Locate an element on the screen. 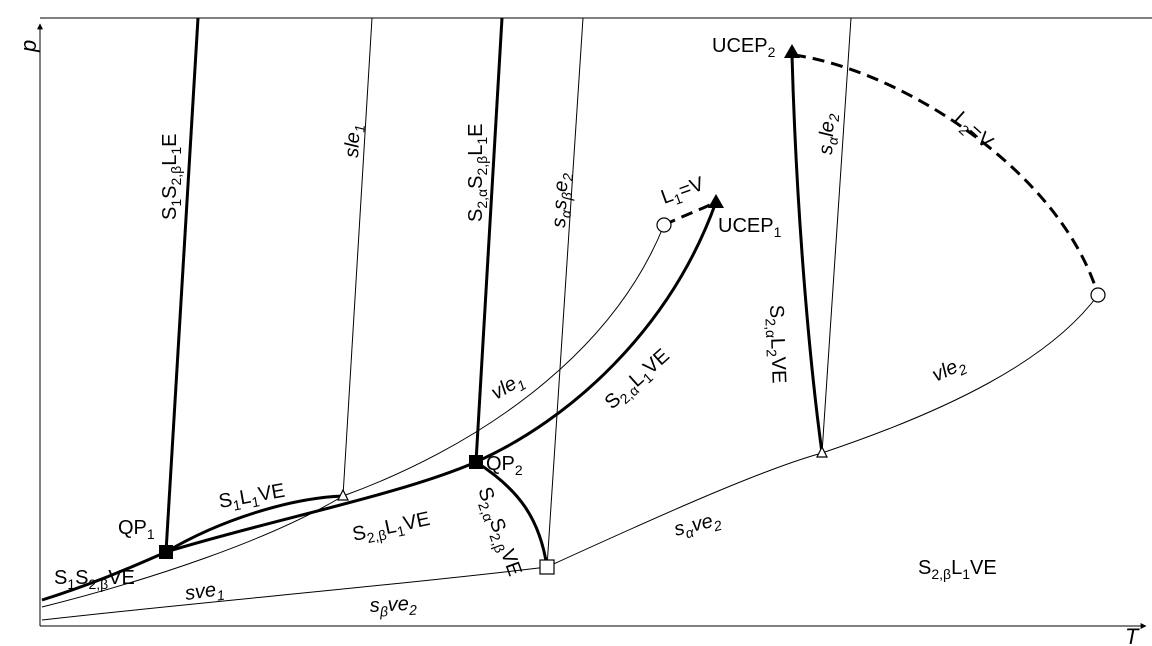  curve-save2 is located at coordinates (684, 510).